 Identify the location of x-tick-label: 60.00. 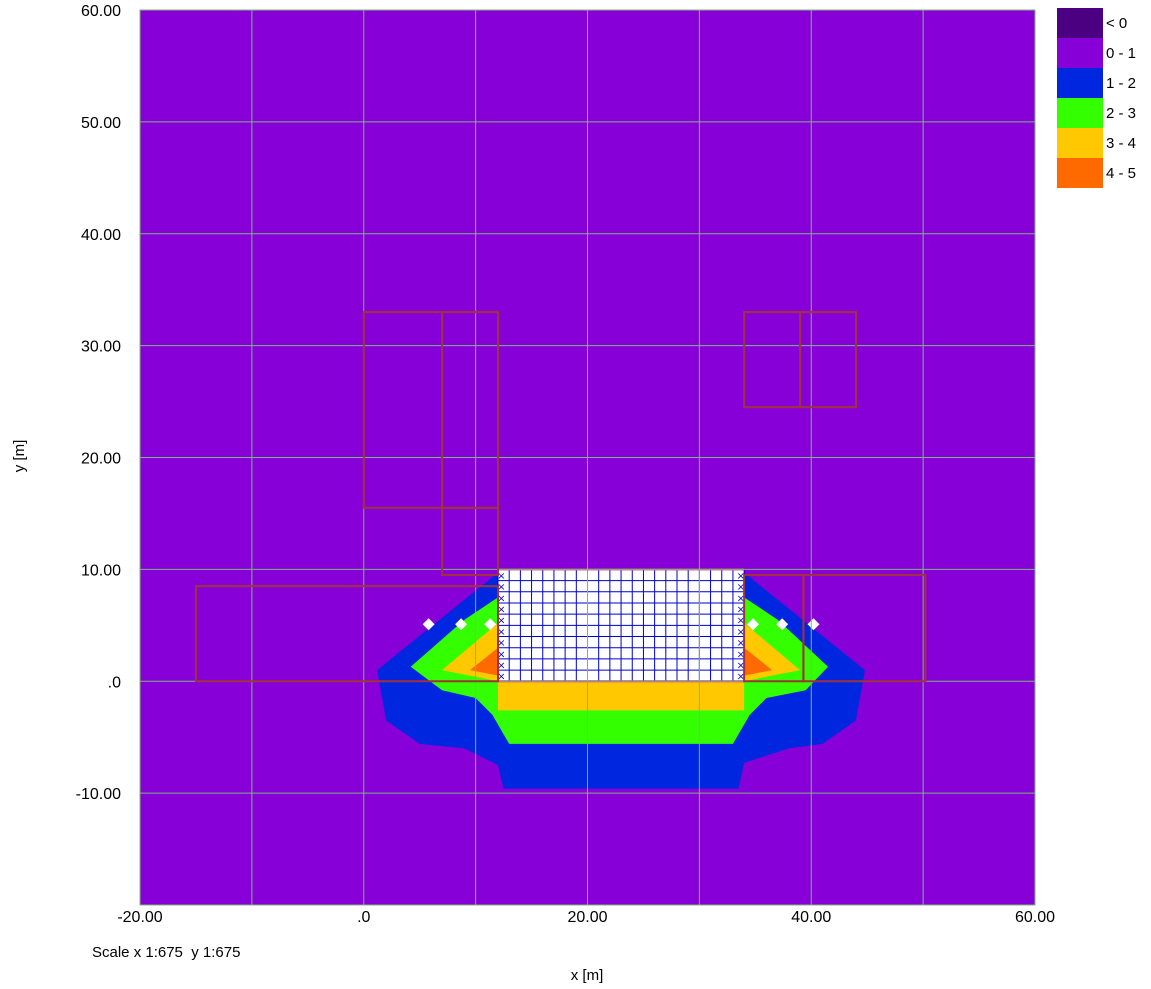
(1035, 917).